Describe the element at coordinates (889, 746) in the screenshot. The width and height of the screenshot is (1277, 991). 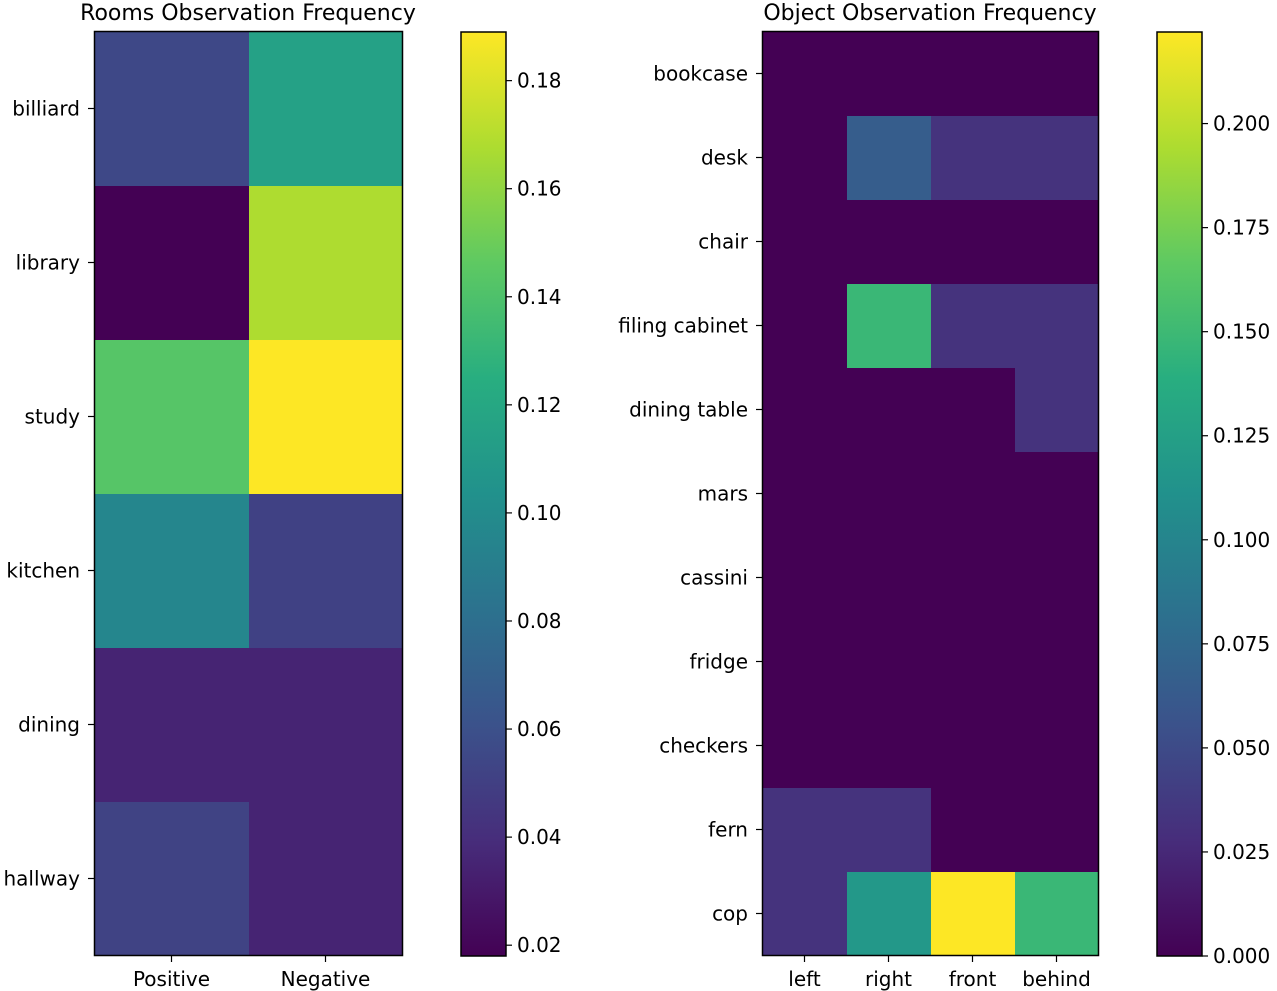
I see `objects-cell-checkers-right` at that location.